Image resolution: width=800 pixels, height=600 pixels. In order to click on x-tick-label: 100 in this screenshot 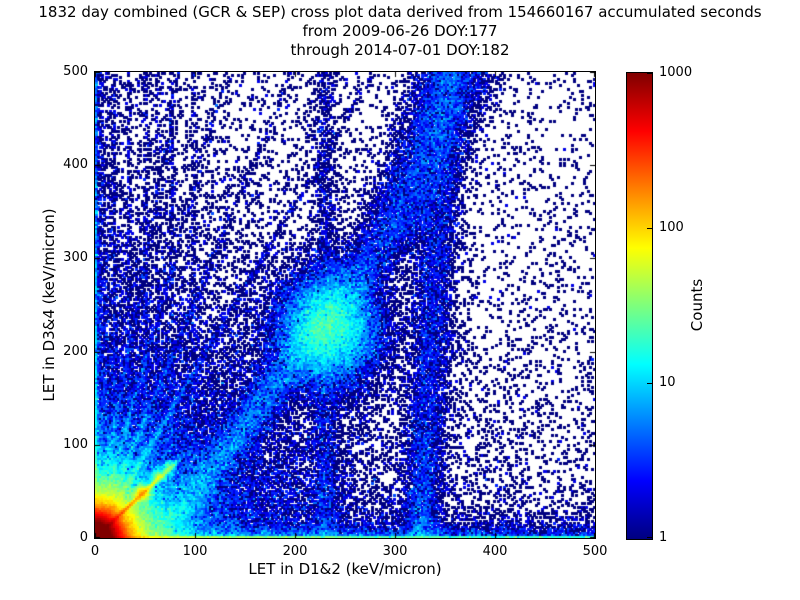, I will do `click(195, 551)`.